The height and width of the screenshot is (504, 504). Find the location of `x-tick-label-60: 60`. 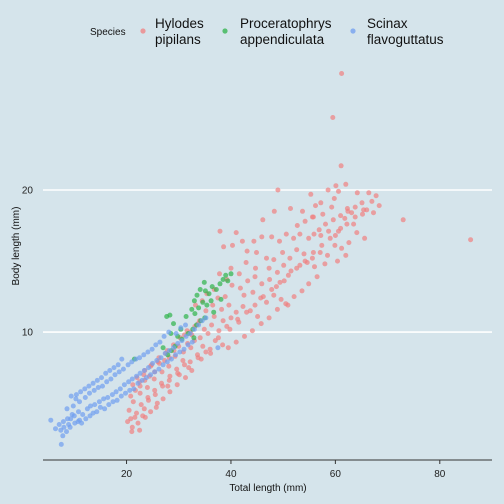

x-tick-label-60: 60 is located at coordinates (336, 474).